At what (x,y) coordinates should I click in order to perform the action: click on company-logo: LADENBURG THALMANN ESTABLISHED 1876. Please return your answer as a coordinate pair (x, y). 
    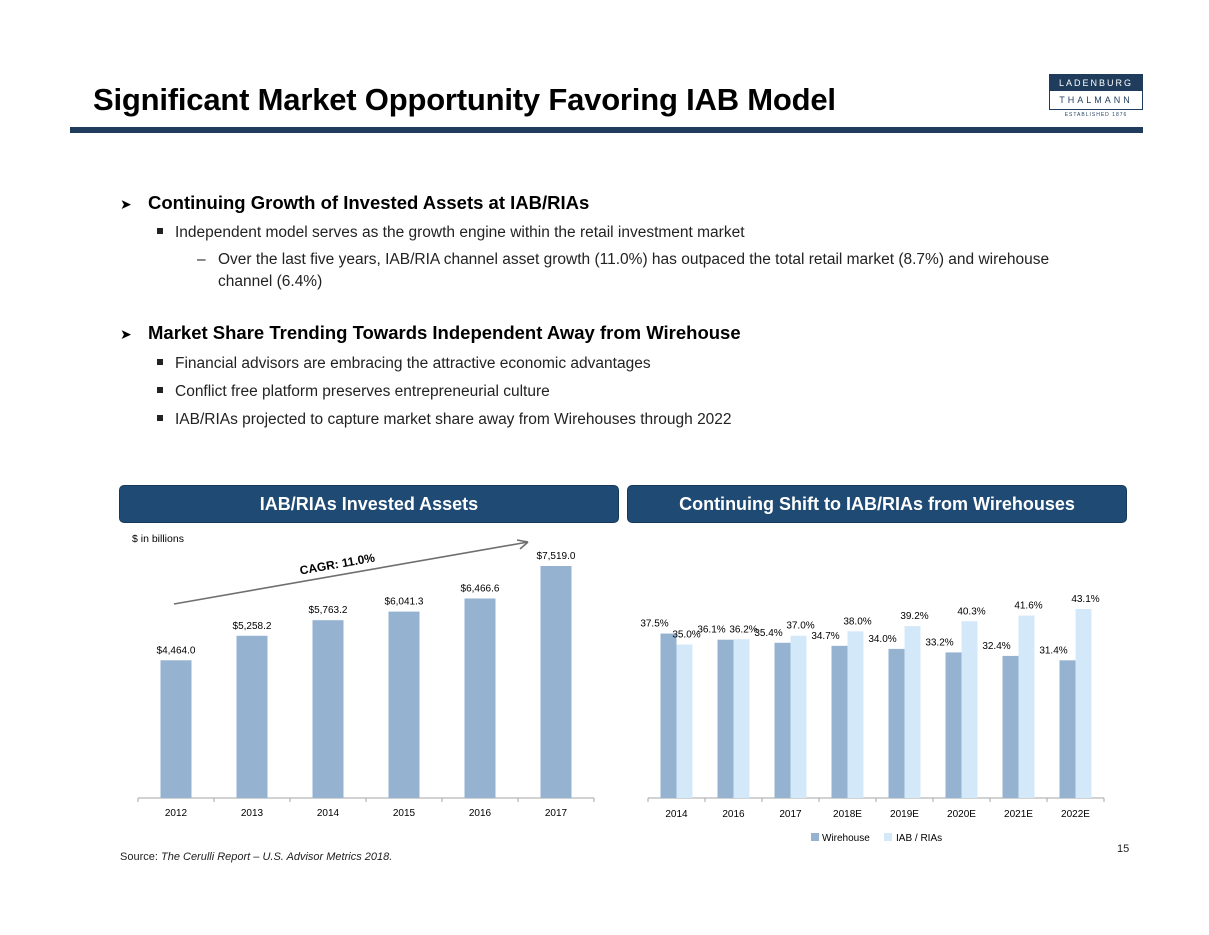
    Looking at the image, I should click on (1096, 96).